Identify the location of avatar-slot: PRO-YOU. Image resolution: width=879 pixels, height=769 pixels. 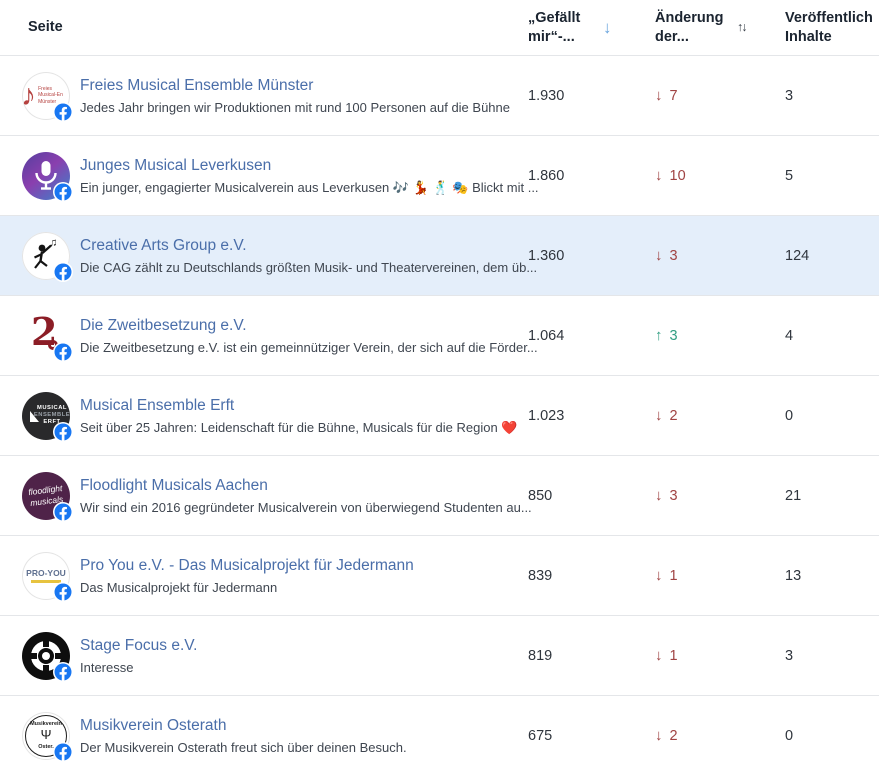
(47, 576).